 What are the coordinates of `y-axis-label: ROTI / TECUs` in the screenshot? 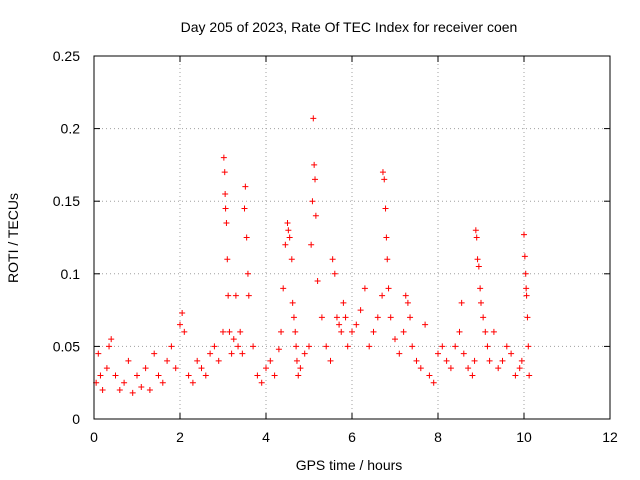 It's located at (13, 238).